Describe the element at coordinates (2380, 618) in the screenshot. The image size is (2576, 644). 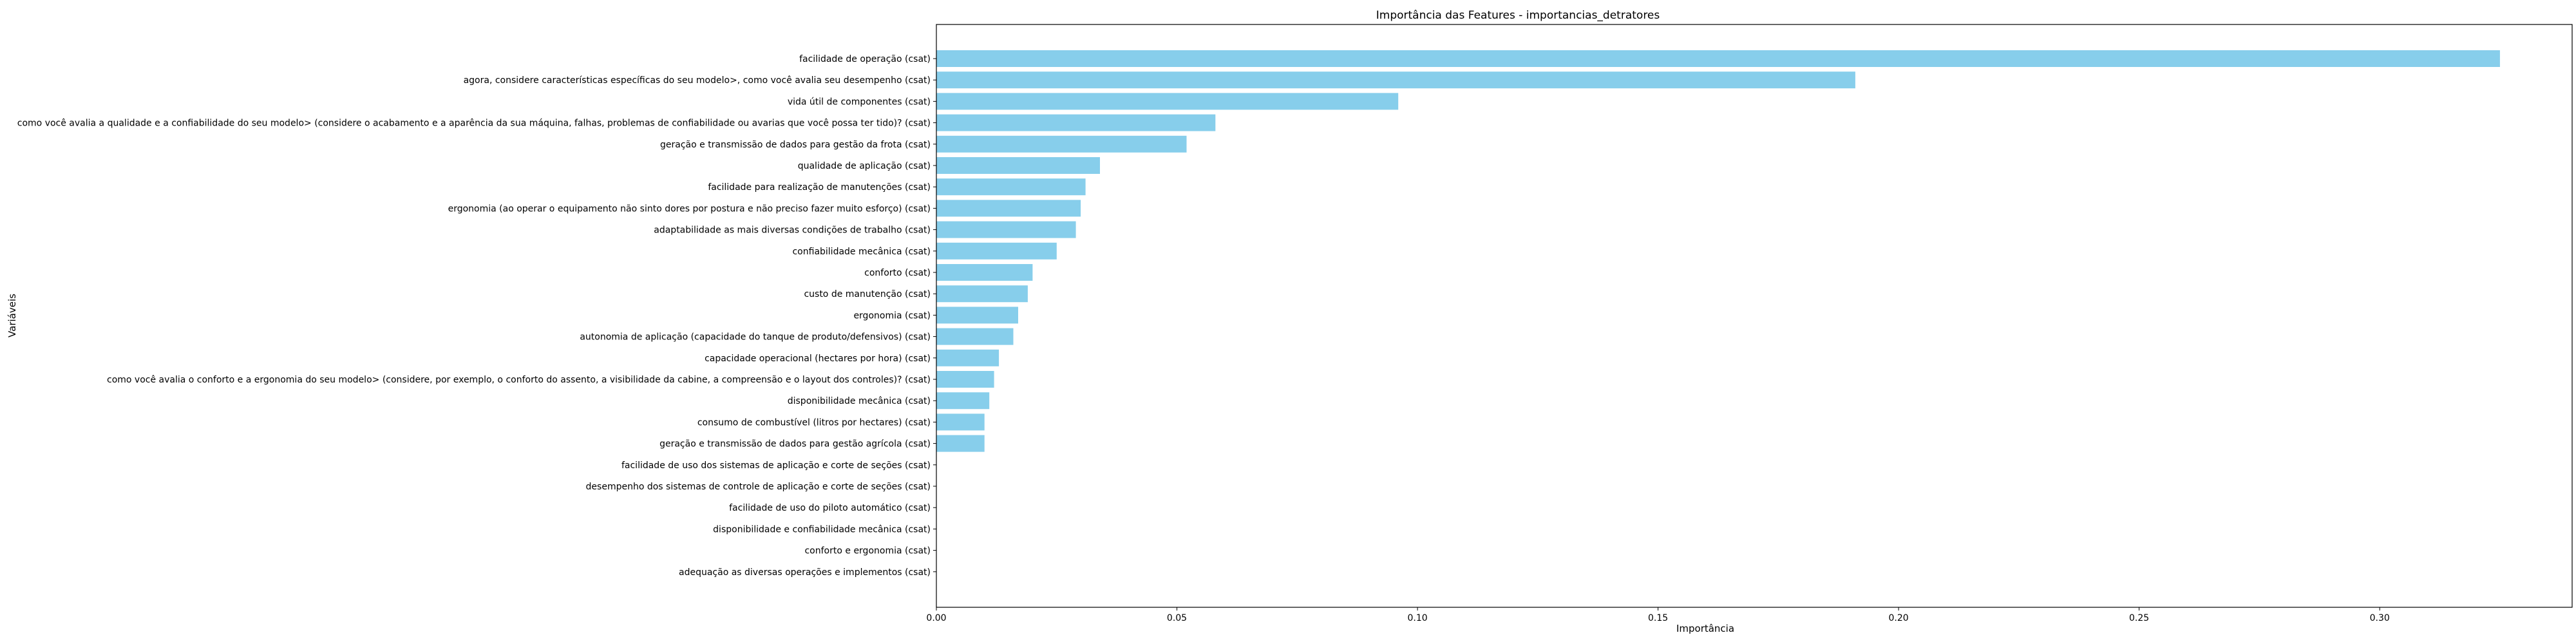
I see `x-tick-label: 0.30` at that location.